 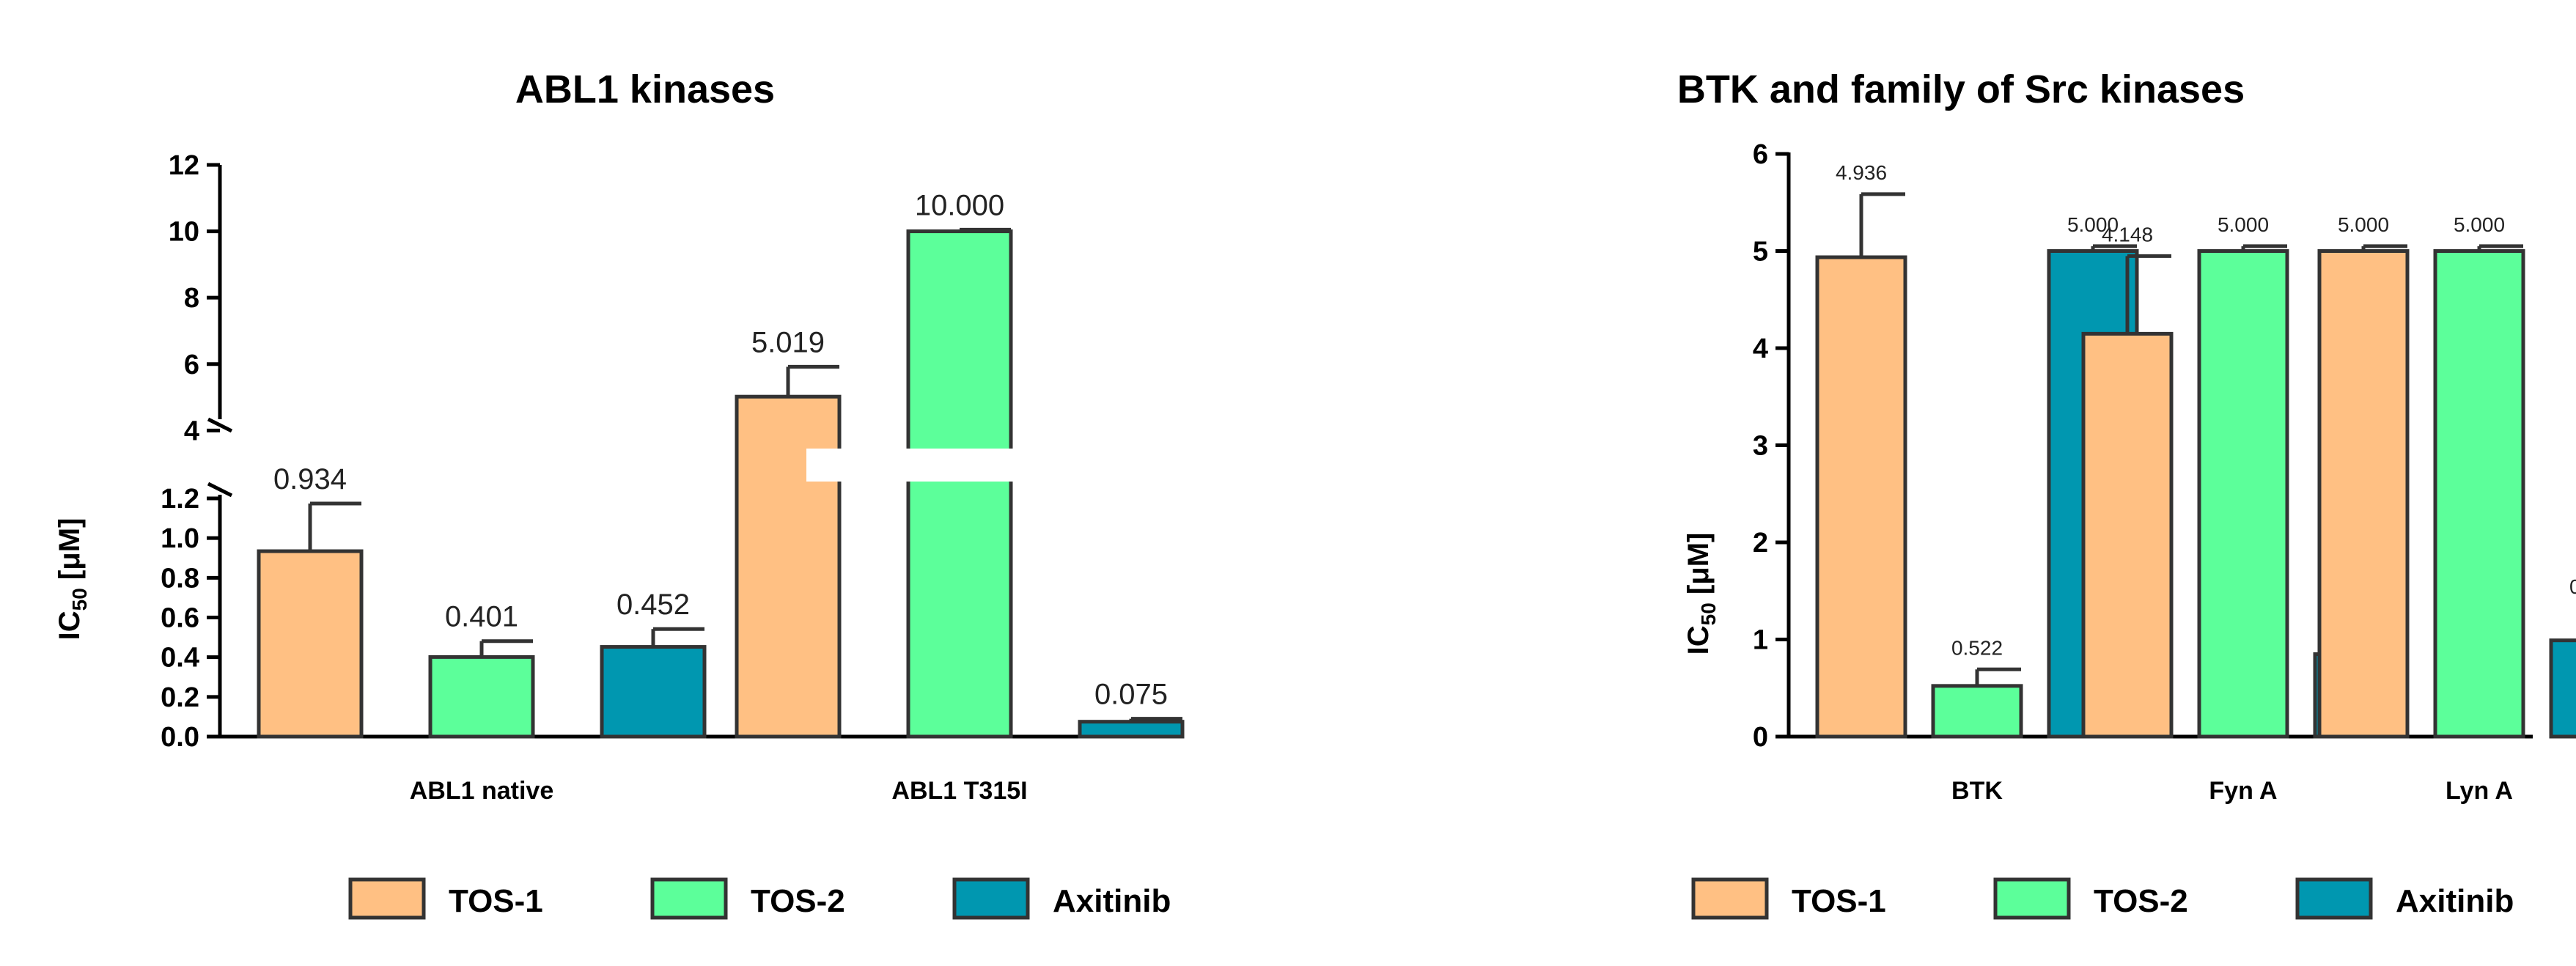 What do you see at coordinates (2243, 494) in the screenshot?
I see `bar-tos-2-fyn-a` at bounding box center [2243, 494].